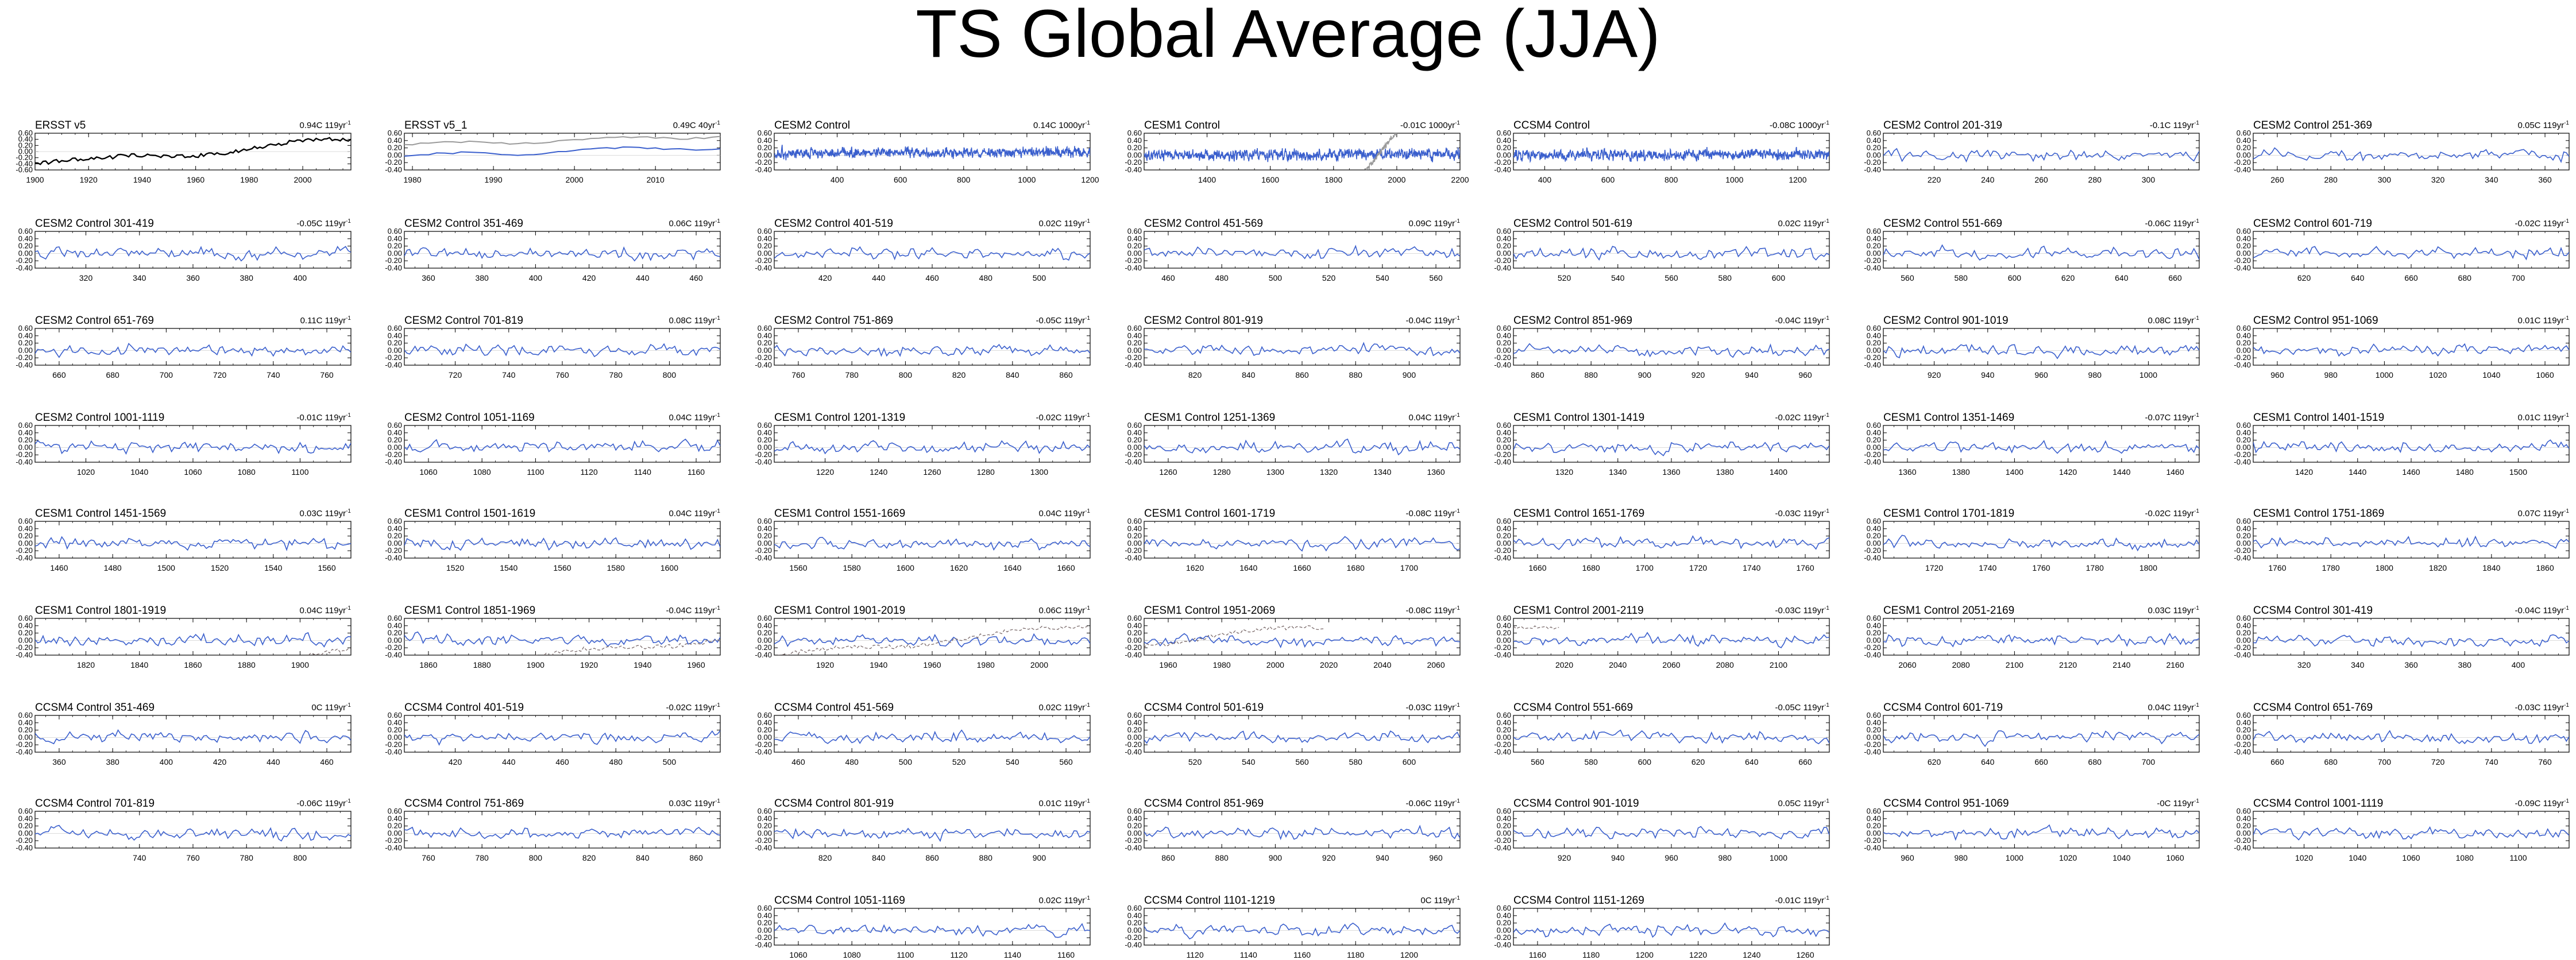  What do you see at coordinates (2304, 472) in the screenshot?
I see `x-tick-label: 1420` at bounding box center [2304, 472].